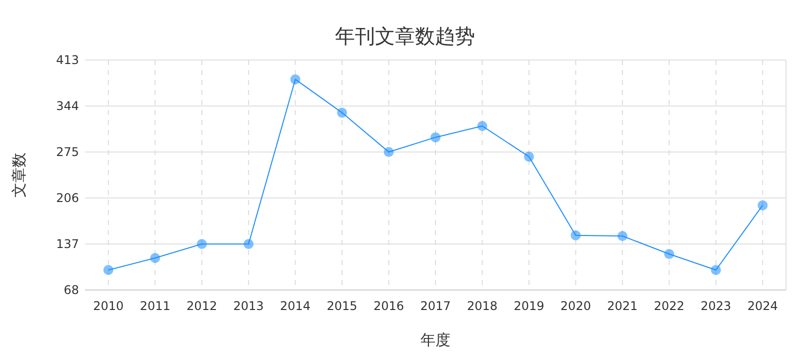  I want to click on x-tick-label: 2016, so click(388, 306).